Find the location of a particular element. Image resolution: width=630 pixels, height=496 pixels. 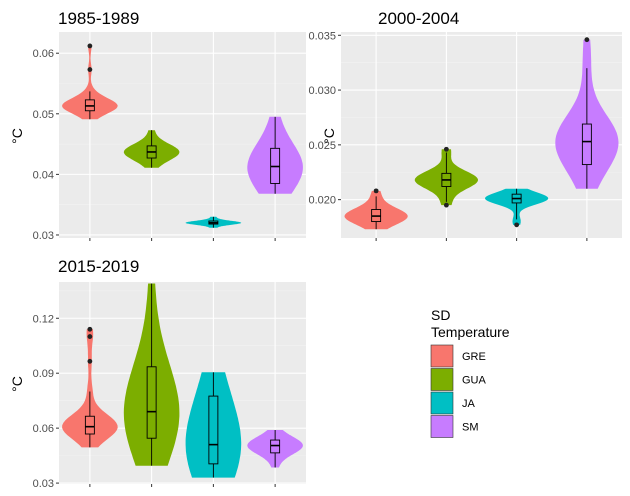

legend-label: GUA is located at coordinates (474, 381).